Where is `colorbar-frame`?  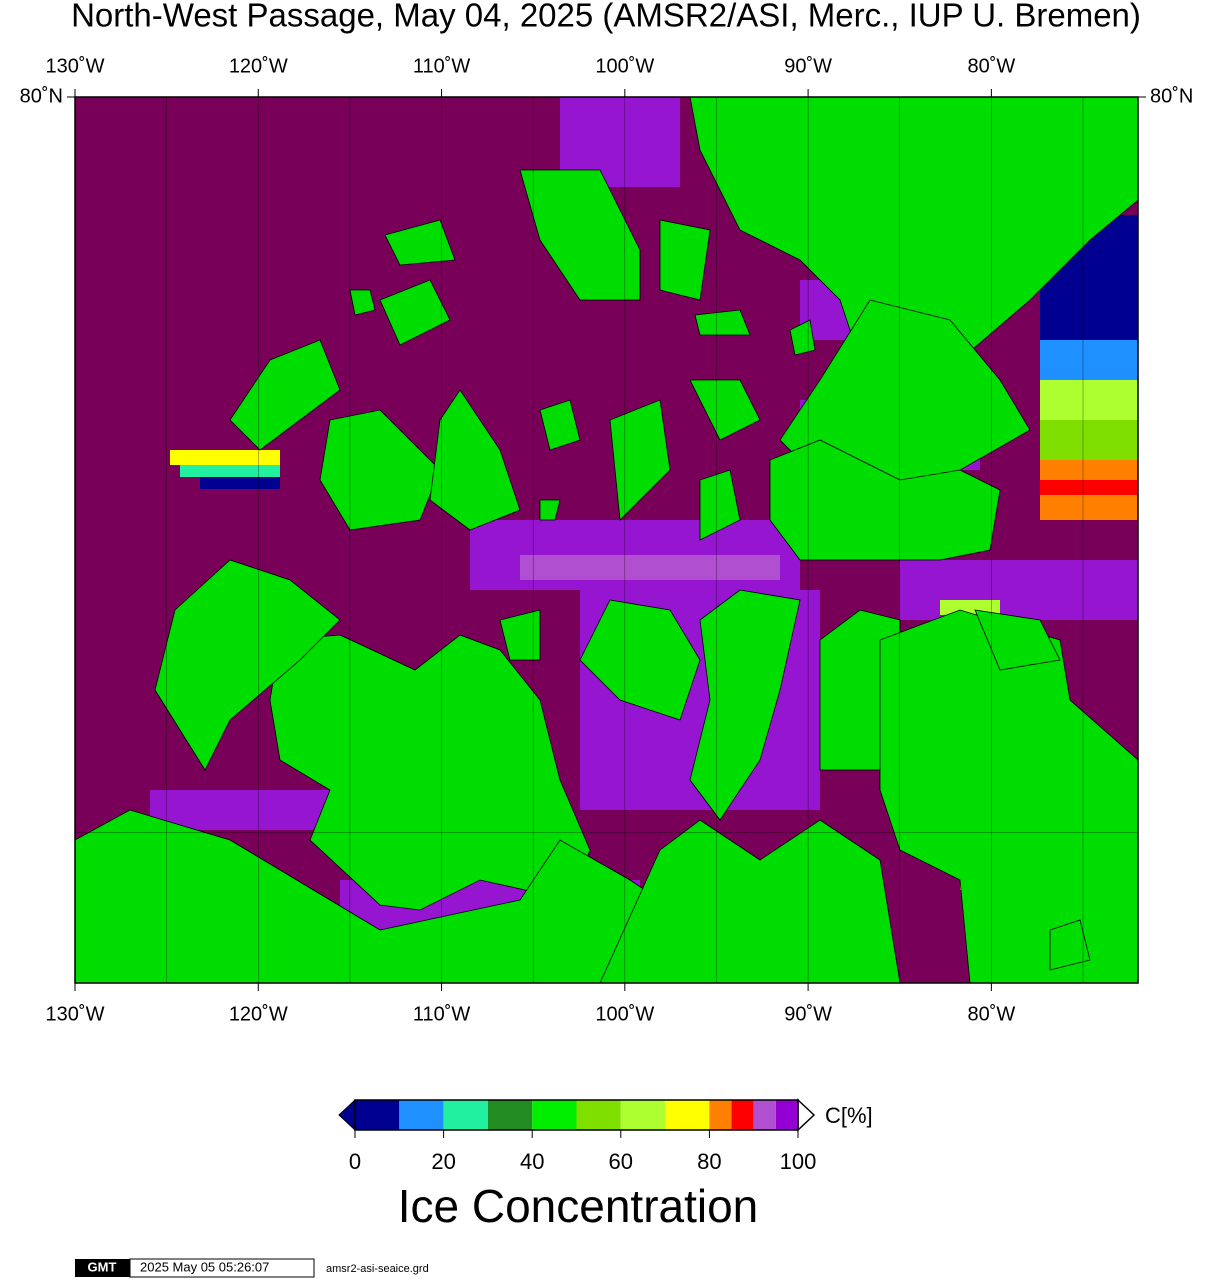 colorbar-frame is located at coordinates (576, 1115).